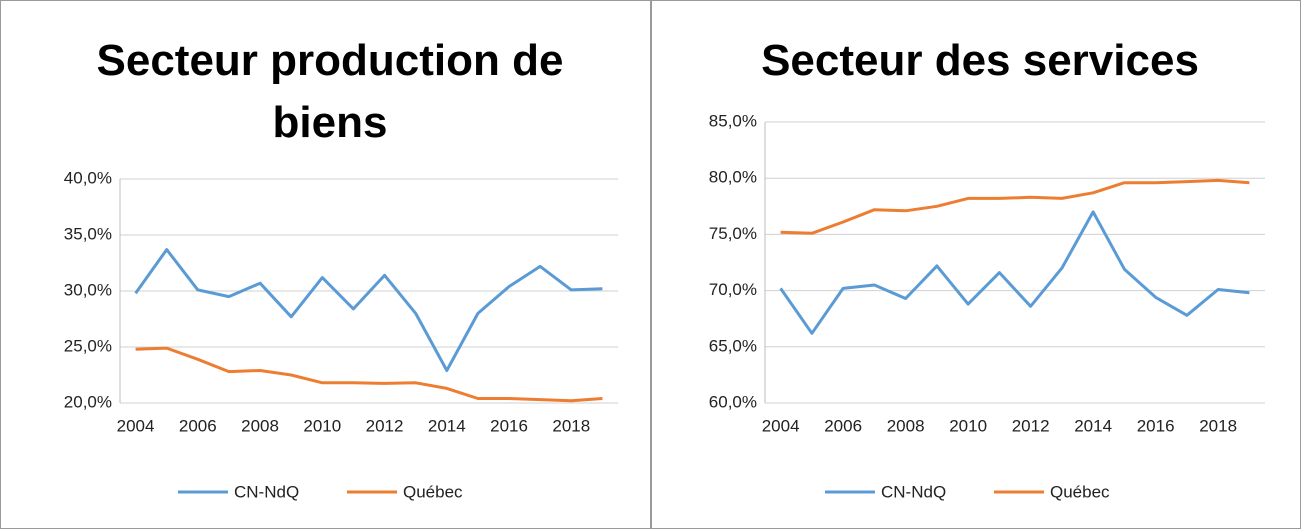  I want to click on y-tick-label: 80,0%, so click(733, 177).